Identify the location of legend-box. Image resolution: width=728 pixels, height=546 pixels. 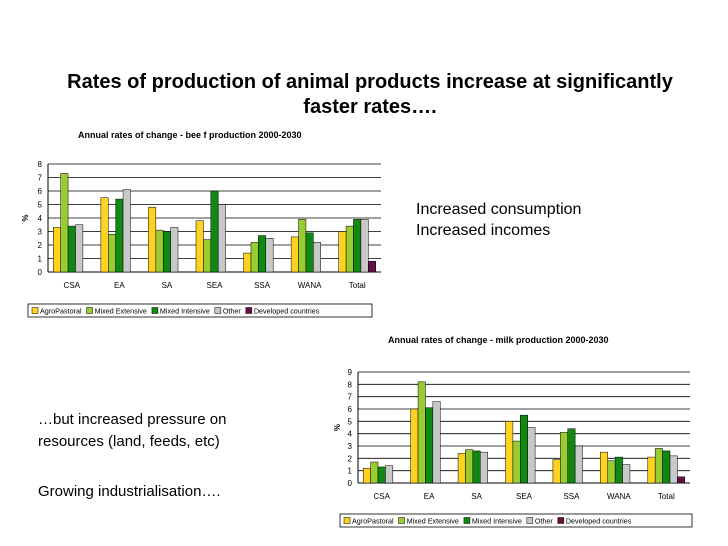
(200, 310).